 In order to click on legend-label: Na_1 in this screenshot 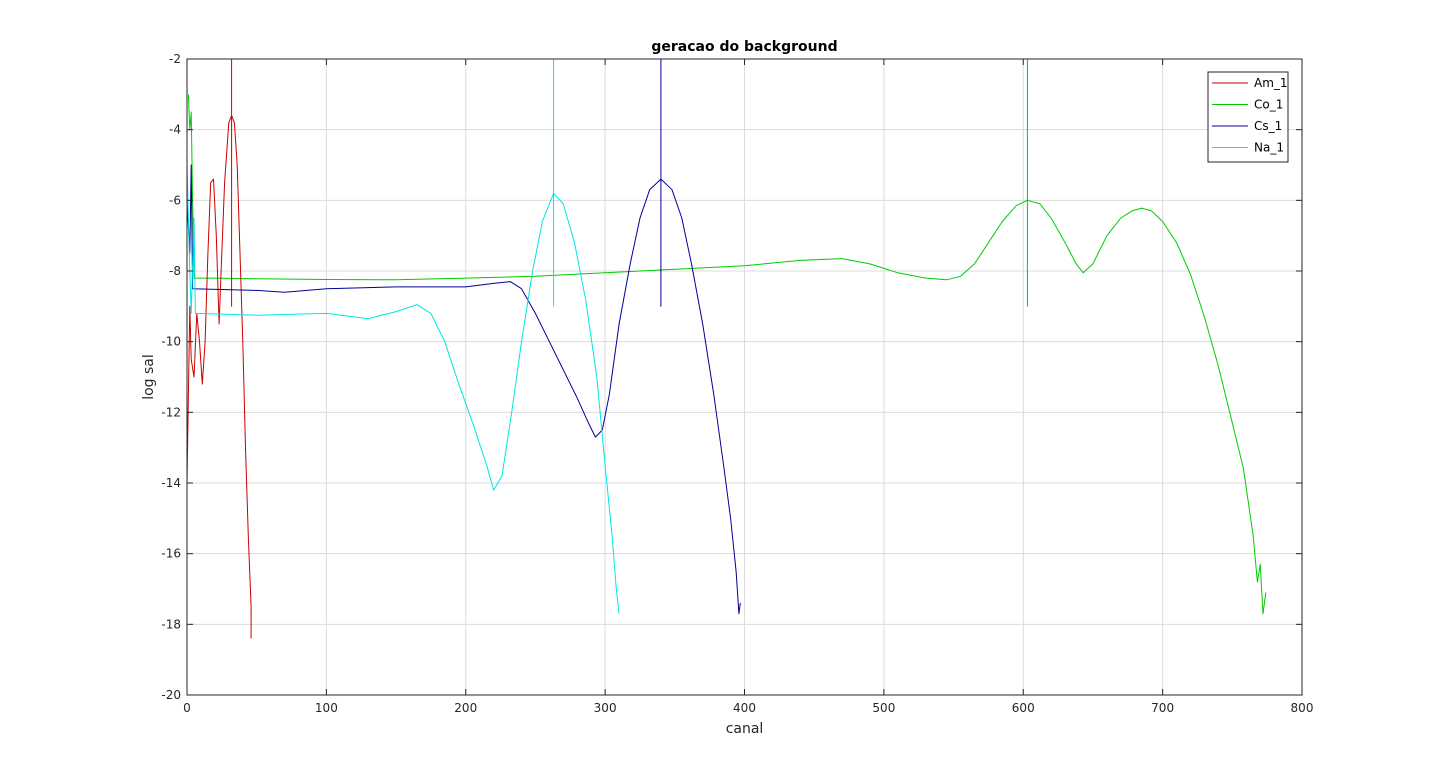, I will do `click(1269, 148)`.